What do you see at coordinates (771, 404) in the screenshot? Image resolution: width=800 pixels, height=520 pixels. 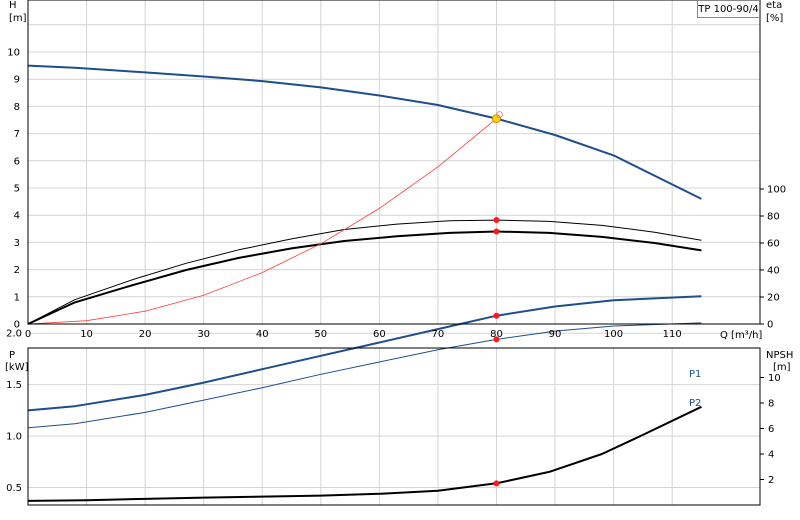 I see `npsh-tick-label: 8` at bounding box center [771, 404].